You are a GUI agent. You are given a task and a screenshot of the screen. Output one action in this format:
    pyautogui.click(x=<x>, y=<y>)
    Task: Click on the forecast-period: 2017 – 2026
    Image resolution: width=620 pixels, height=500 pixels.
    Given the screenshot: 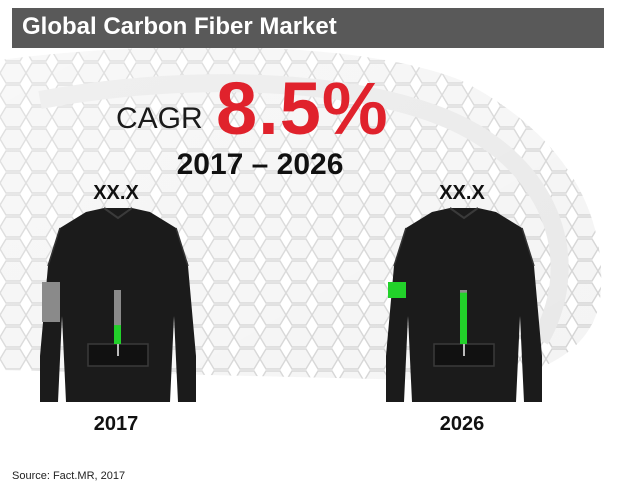 What is the action you would take?
    pyautogui.click(x=260, y=164)
    